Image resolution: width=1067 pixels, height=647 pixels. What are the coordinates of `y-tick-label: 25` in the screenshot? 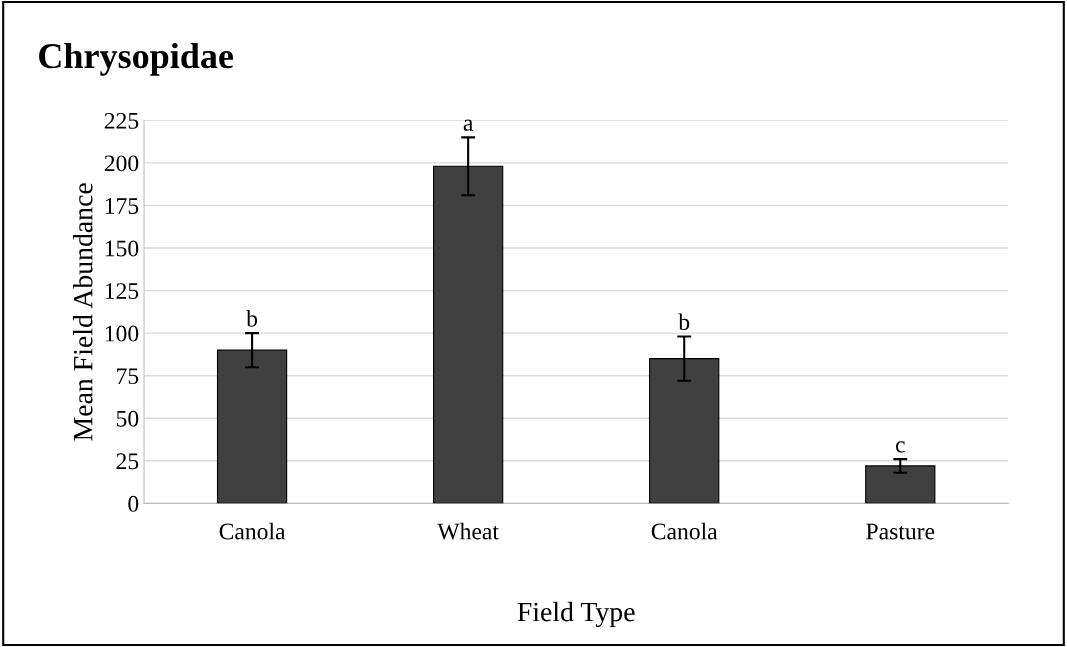 It's located at (127, 461).